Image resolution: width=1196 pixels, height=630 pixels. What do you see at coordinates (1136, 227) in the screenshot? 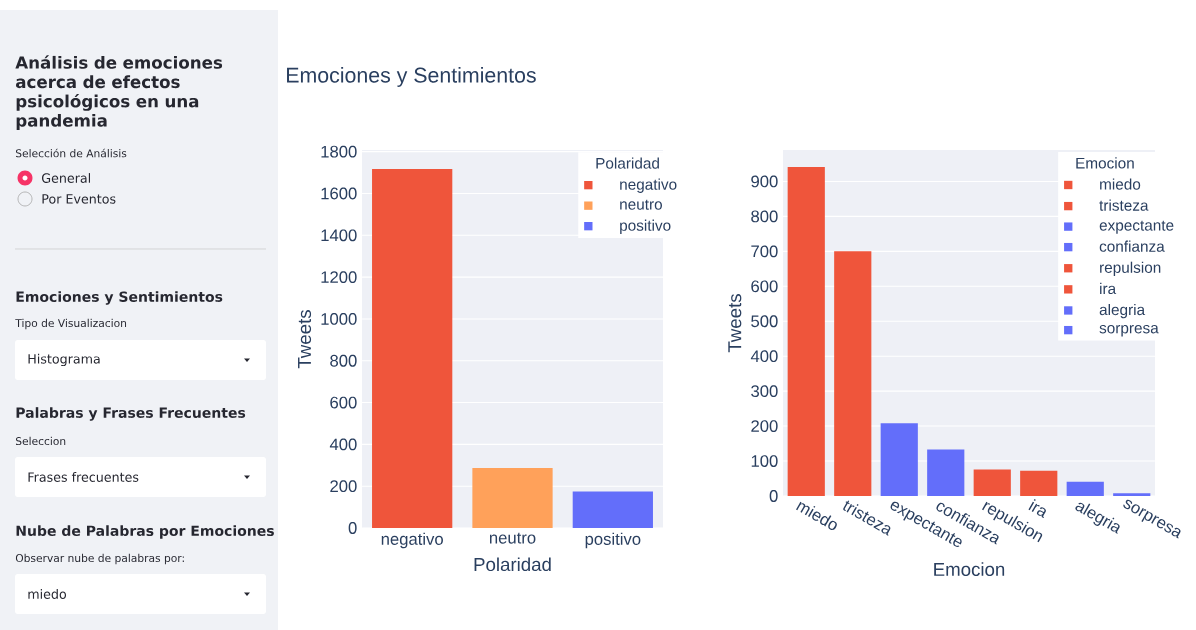
I see `legend-label: expectante` at bounding box center [1136, 227].